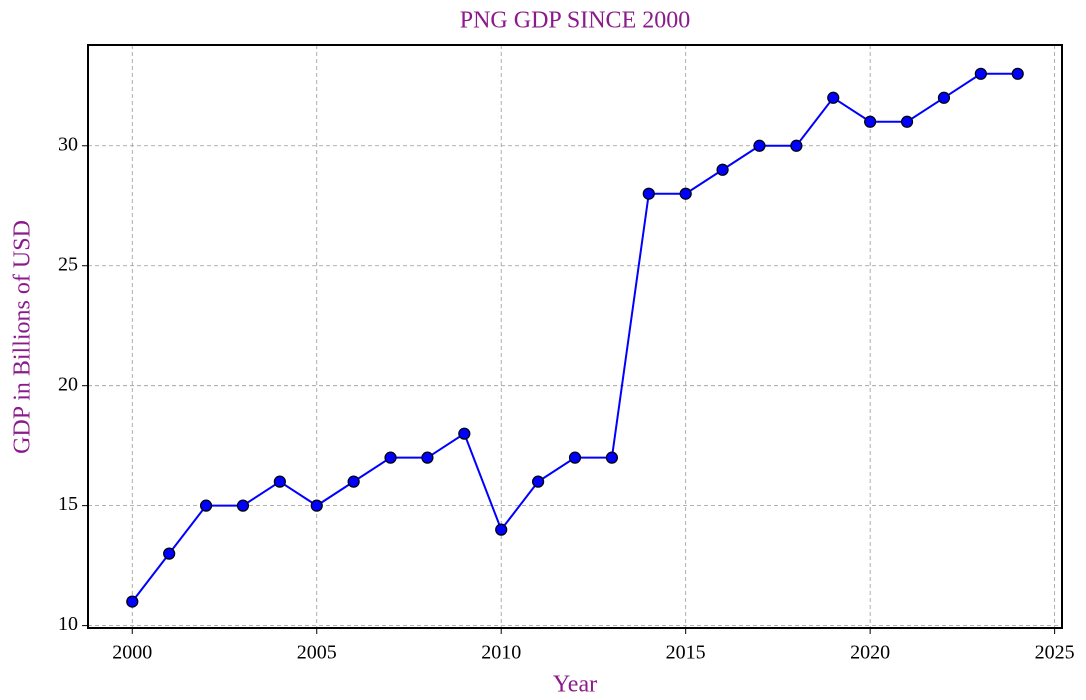 The width and height of the screenshot is (1086, 700). Describe the element at coordinates (575, 21) in the screenshot. I see `chart-title: PNG GDP SINCE 2000` at that location.